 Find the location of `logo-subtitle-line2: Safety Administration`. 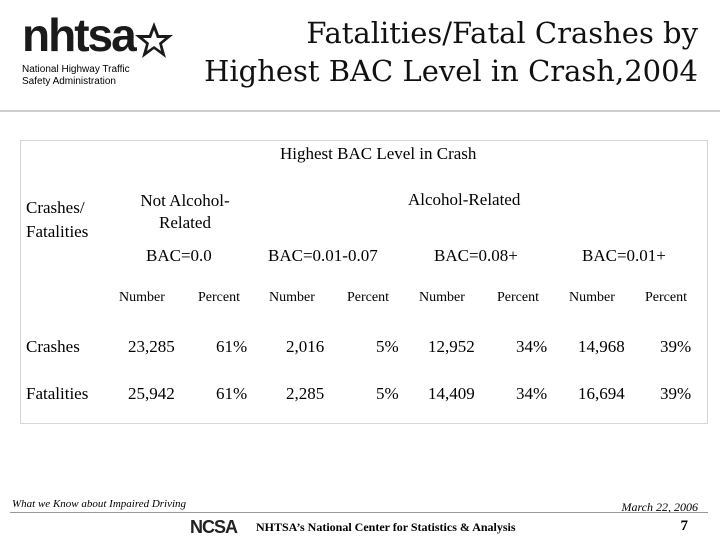

logo-subtitle-line2: Safety Administration is located at coordinates (69, 81).